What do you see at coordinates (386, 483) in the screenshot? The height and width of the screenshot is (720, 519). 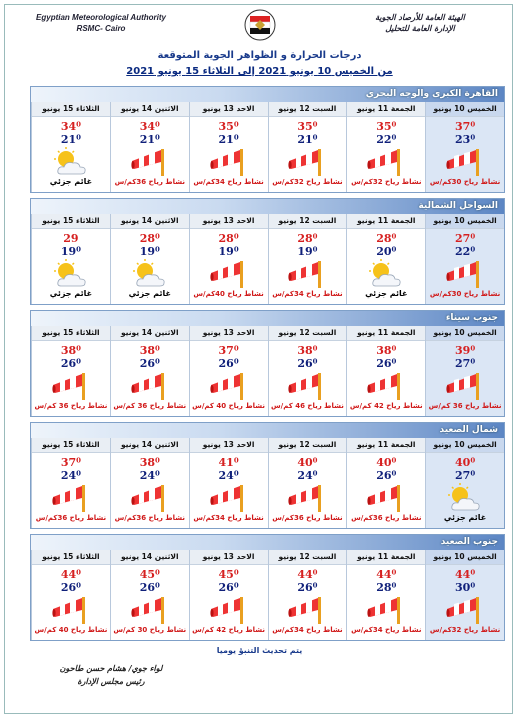 I see `forecast-cell: الجمعة 11 يونيو 40⁰ 26⁰ نشاط رياح 36كم/س` at bounding box center [386, 483].